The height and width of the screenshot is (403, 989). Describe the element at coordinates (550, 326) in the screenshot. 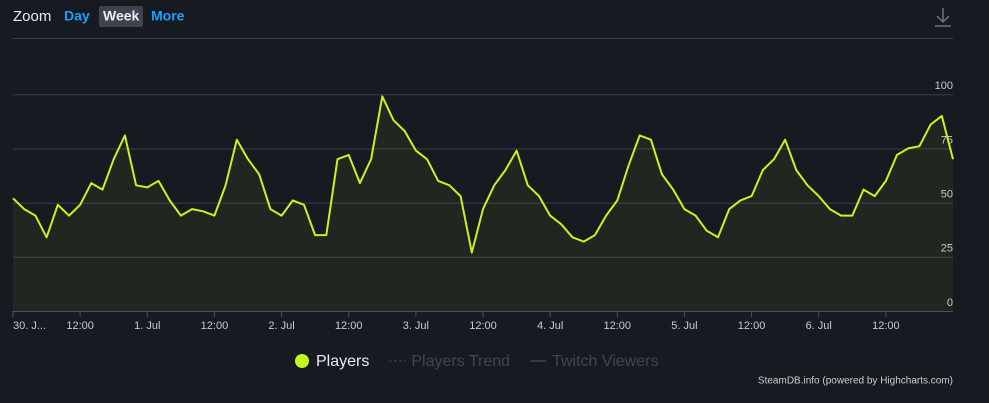

I see `x-tick-label: 4. Jul` at that location.